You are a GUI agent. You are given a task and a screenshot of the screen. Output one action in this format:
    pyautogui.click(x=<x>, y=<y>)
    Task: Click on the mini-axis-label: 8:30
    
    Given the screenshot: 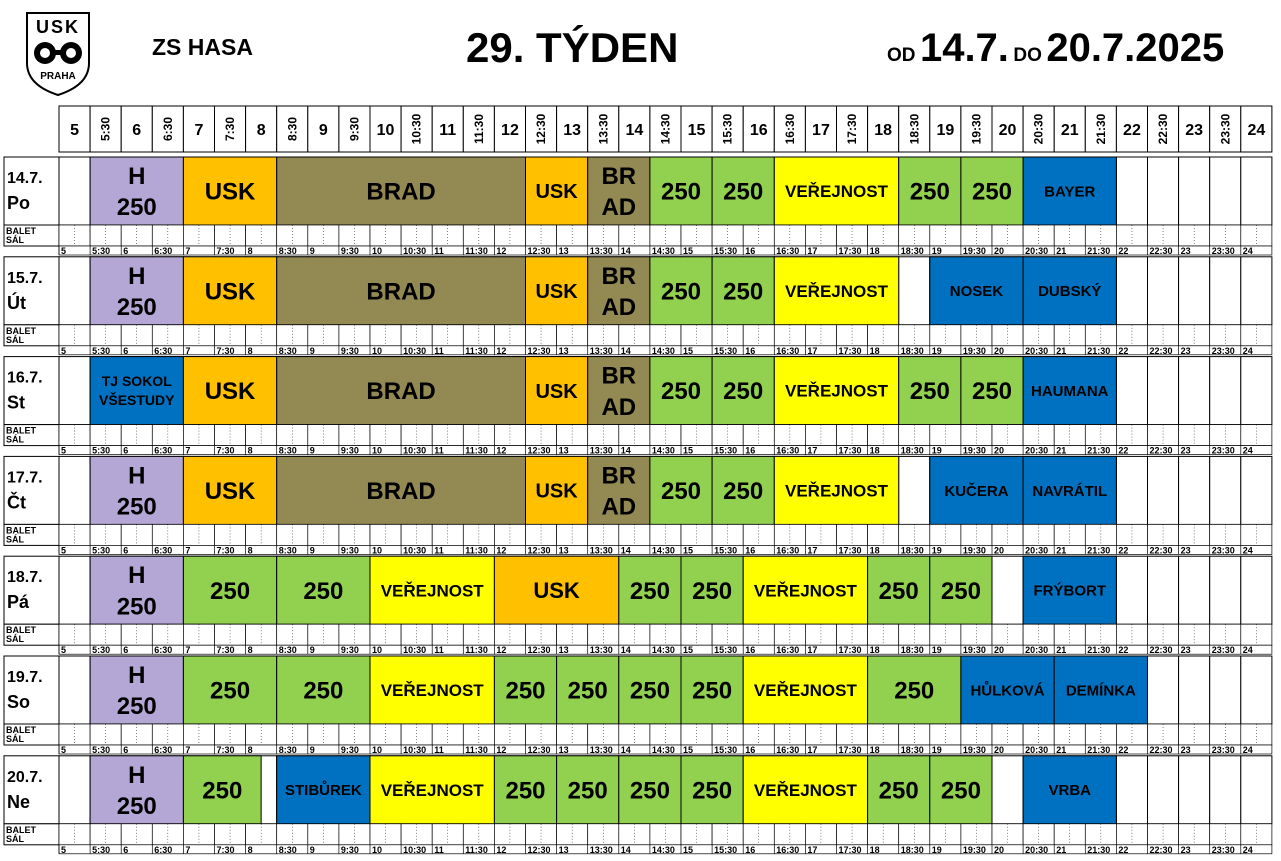 What is the action you would take?
    pyautogui.click(x=288, y=550)
    